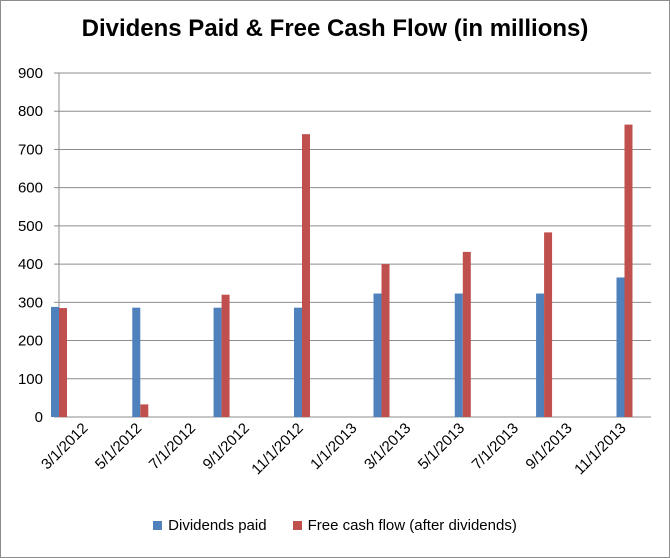 Image resolution: width=670 pixels, height=558 pixels. Describe the element at coordinates (217, 525) in the screenshot. I see `legend-label-dividends: Dividends paid` at that location.